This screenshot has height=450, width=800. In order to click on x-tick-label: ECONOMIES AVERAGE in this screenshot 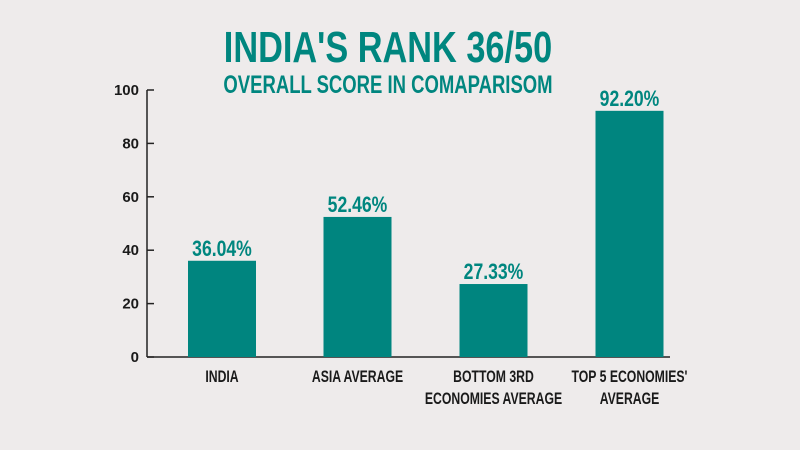, I will do `click(493, 399)`.